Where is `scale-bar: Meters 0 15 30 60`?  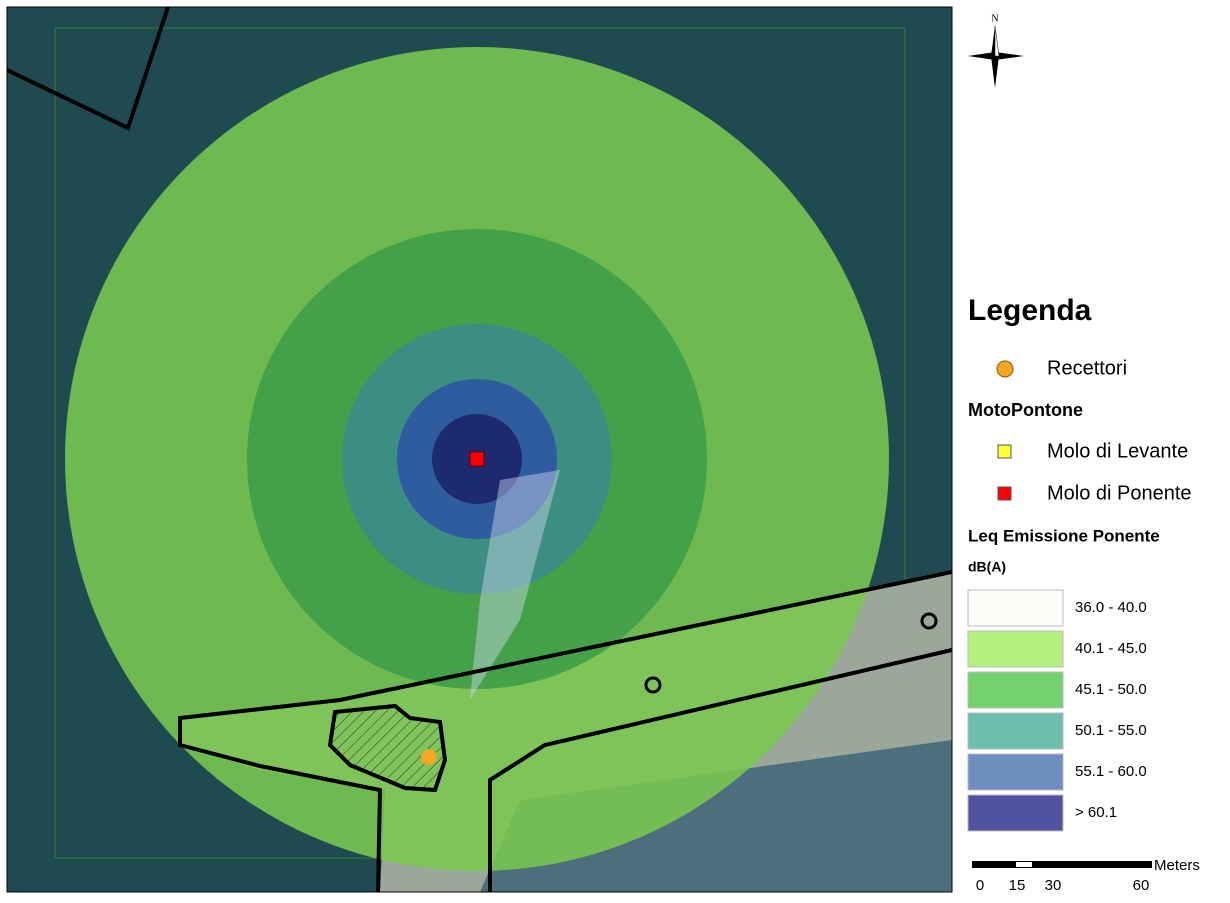 scale-bar: Meters 0 15 30 60 is located at coordinates (1086, 875).